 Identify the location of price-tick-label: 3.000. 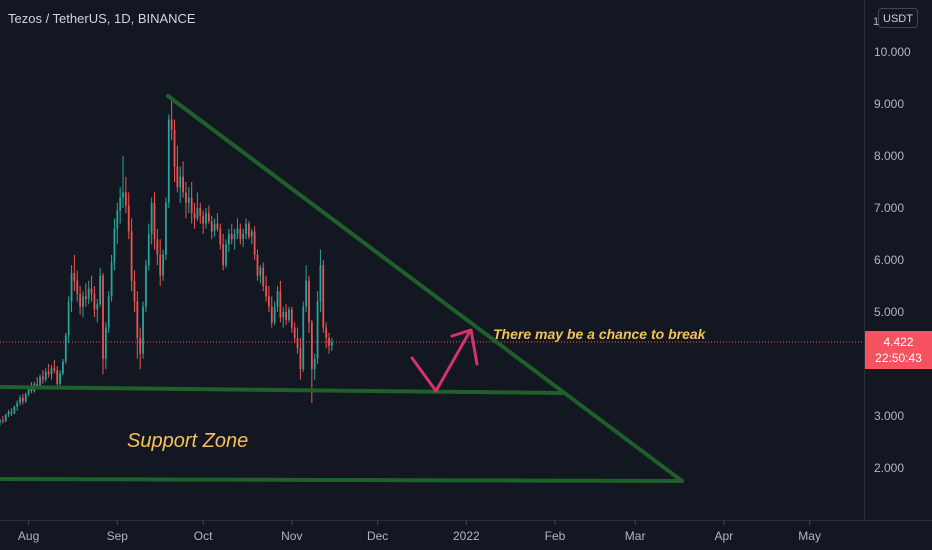
(889, 416).